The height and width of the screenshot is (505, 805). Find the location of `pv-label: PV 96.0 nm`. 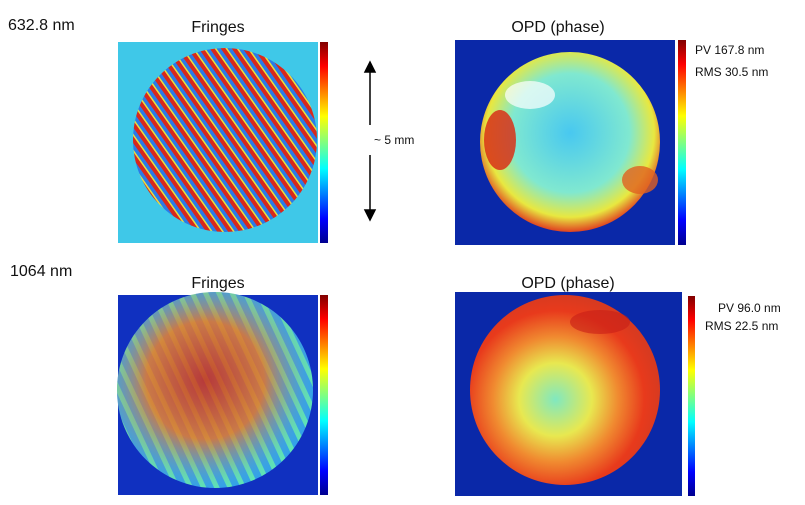

pv-label: PV 96.0 nm is located at coordinates (749, 308).